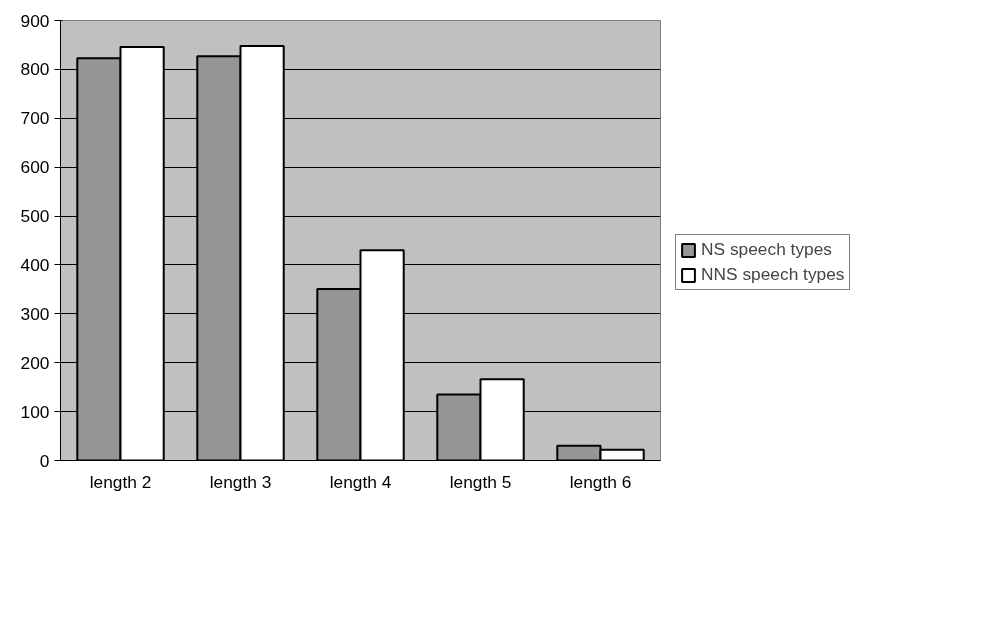 This screenshot has width=1002, height=630. What do you see at coordinates (480, 481) in the screenshot?
I see `x-tick-label: length 5` at bounding box center [480, 481].